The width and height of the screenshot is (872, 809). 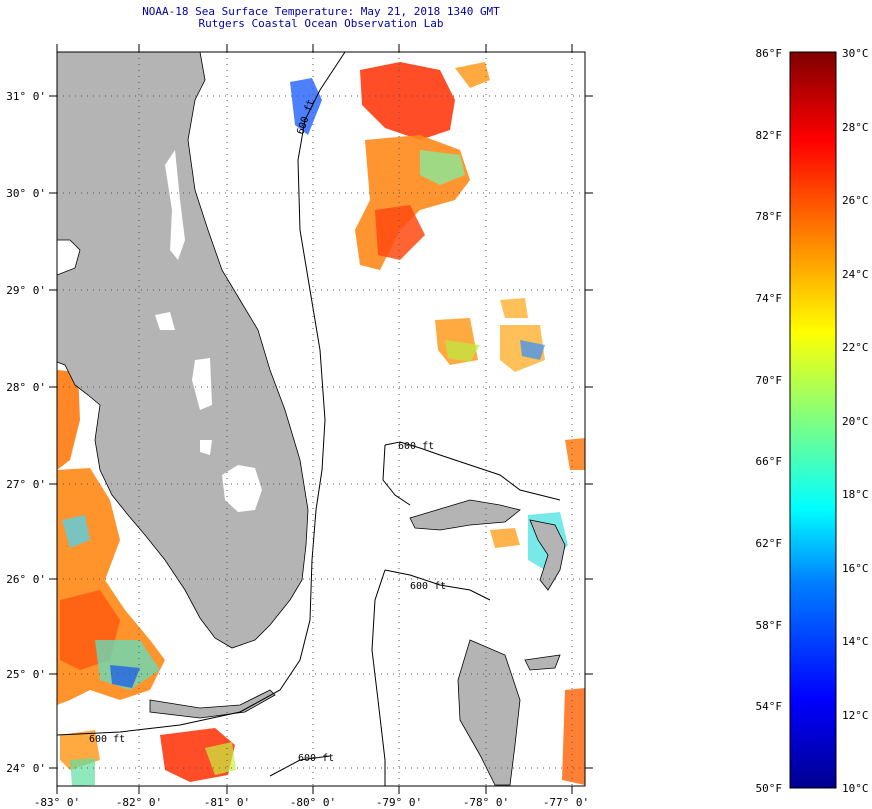 What do you see at coordinates (242, 488) in the screenshot?
I see `lake-okeechobee` at bounding box center [242, 488].